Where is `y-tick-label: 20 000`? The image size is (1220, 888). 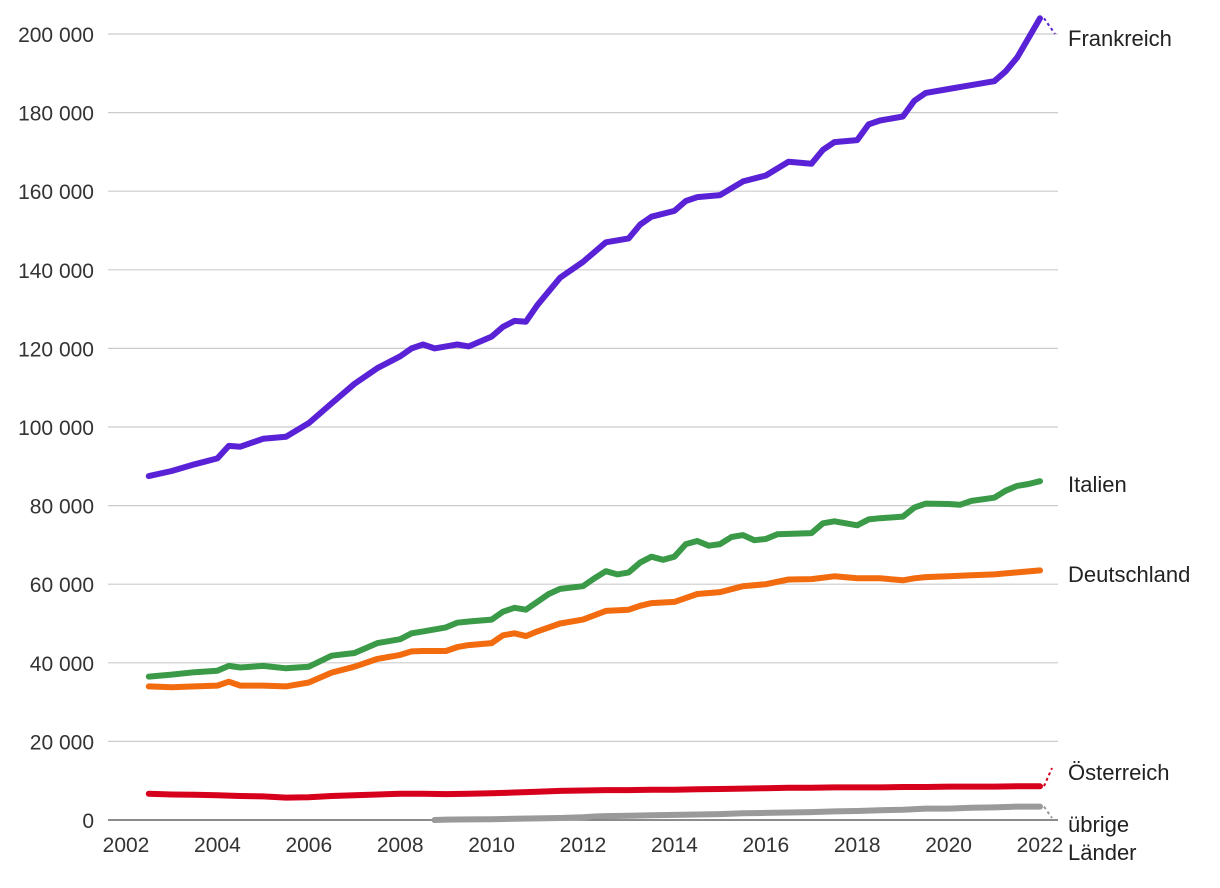 y-tick-label: 20 000 is located at coordinates (62, 742).